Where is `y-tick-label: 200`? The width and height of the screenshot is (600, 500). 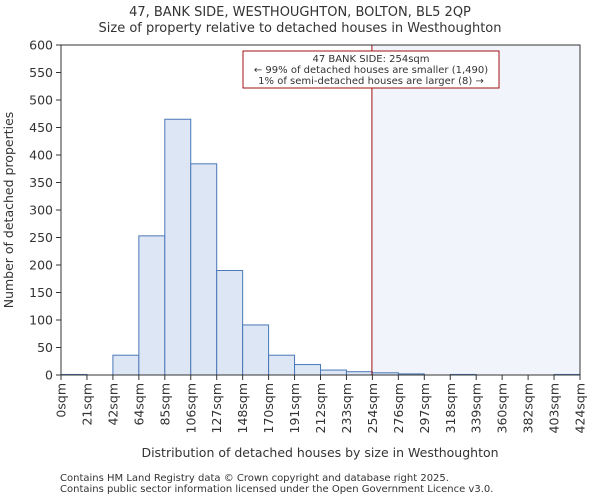 y-tick-label: 200 is located at coordinates (41, 265).